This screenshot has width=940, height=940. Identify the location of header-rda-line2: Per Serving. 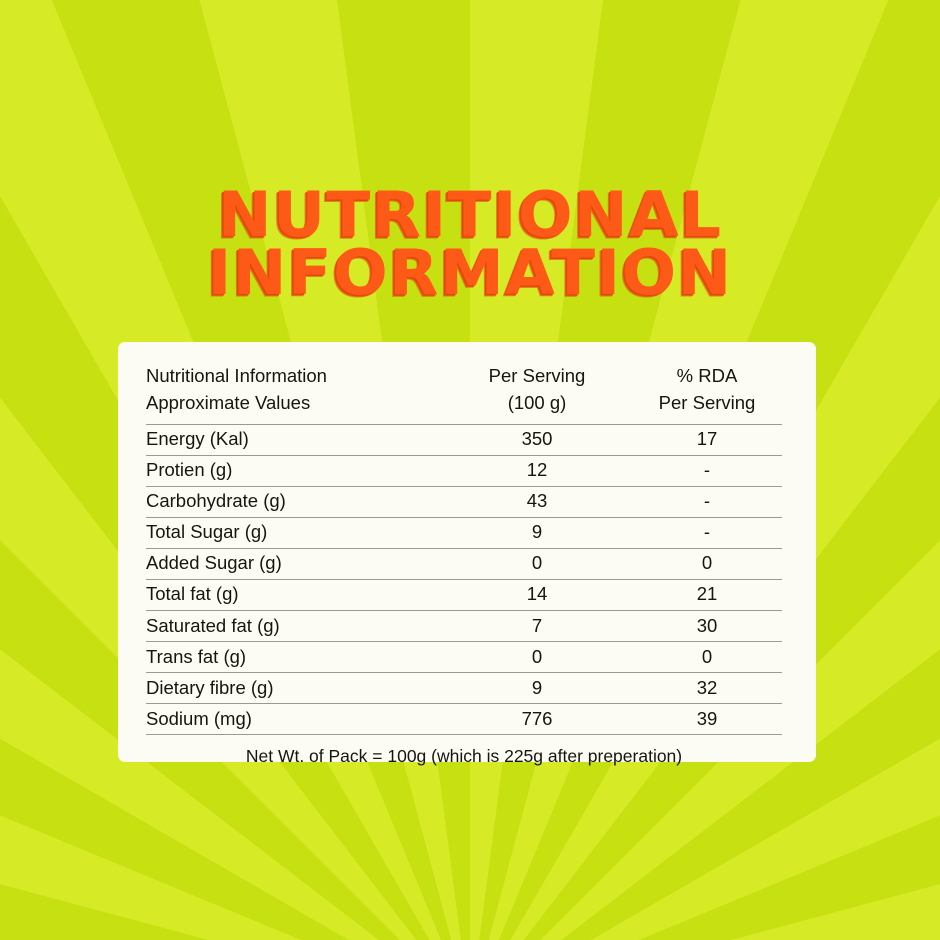
(707, 403).